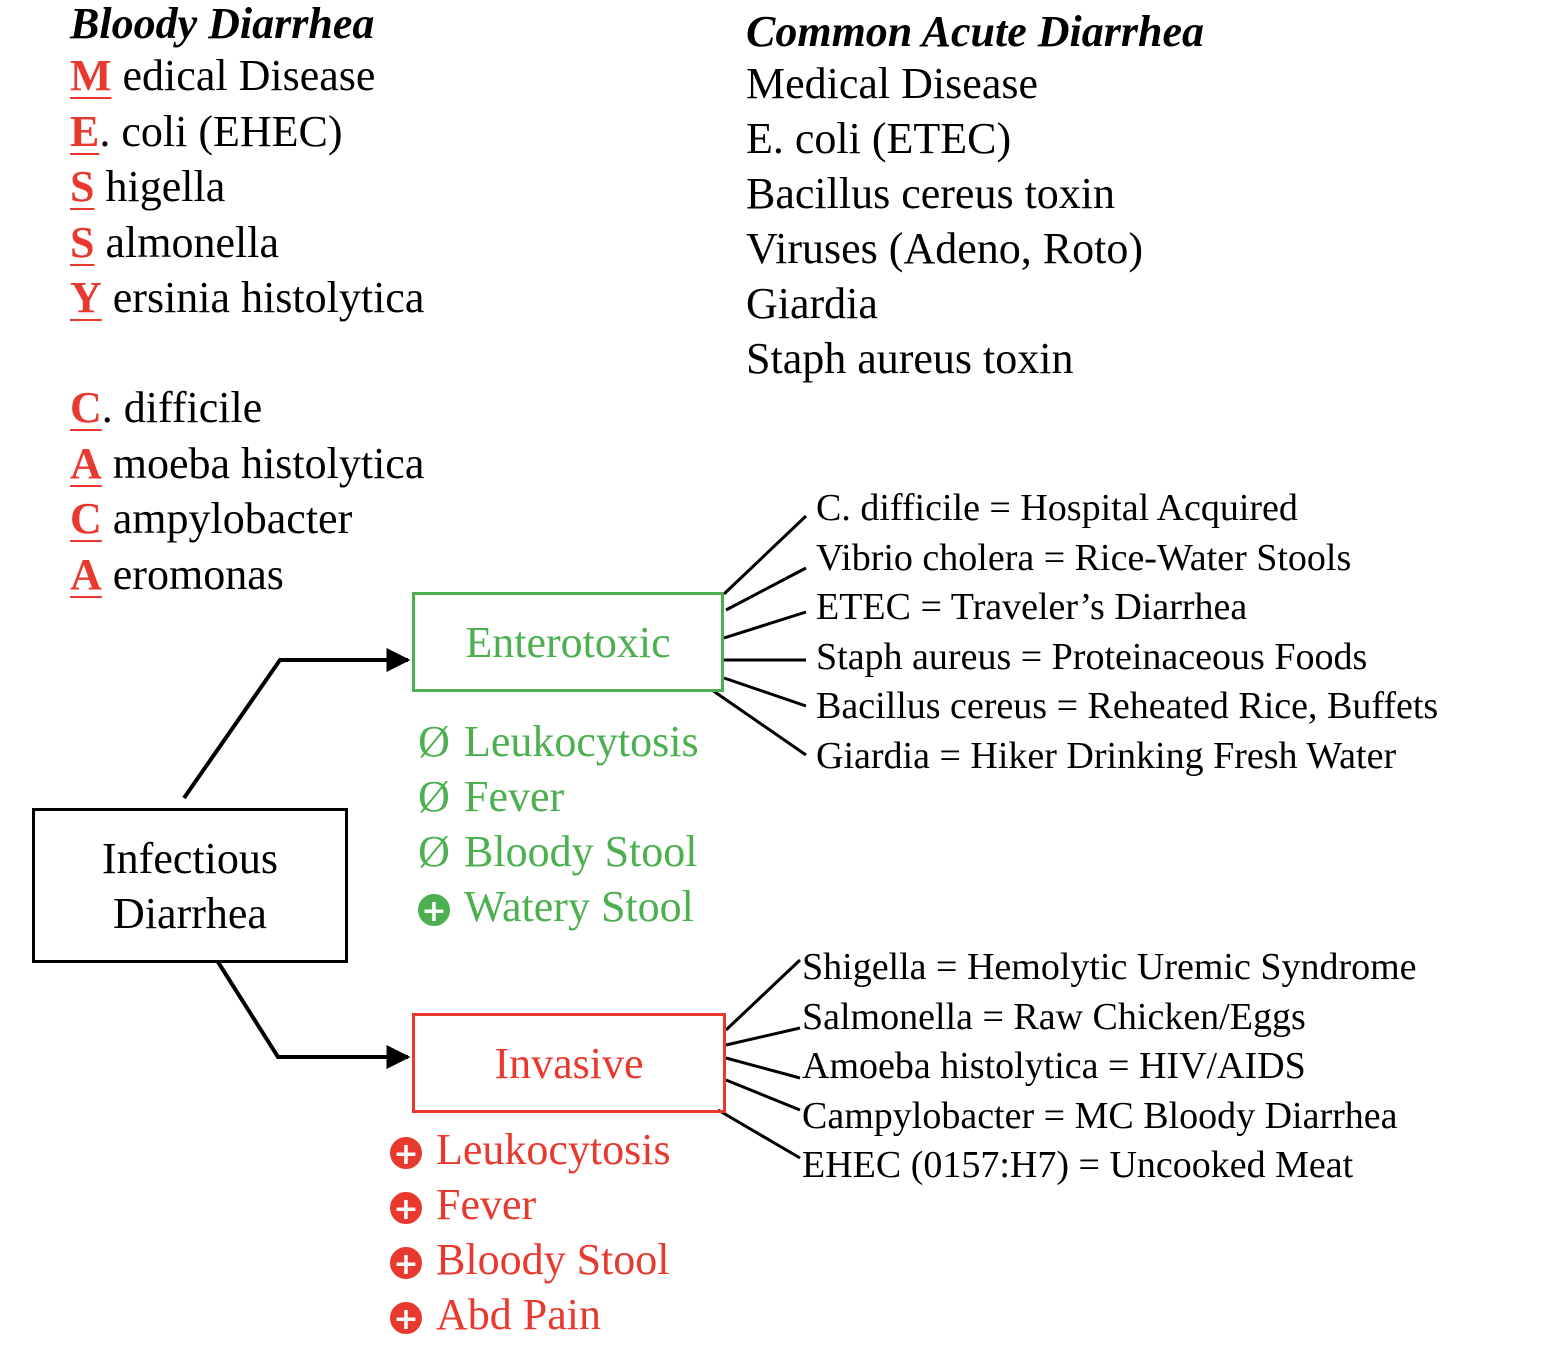 This screenshot has height=1358, width=1546. What do you see at coordinates (1078, 1165) in the screenshot?
I see `association-item: EHEC (0157:H7) = Uncooked Meat` at bounding box center [1078, 1165].